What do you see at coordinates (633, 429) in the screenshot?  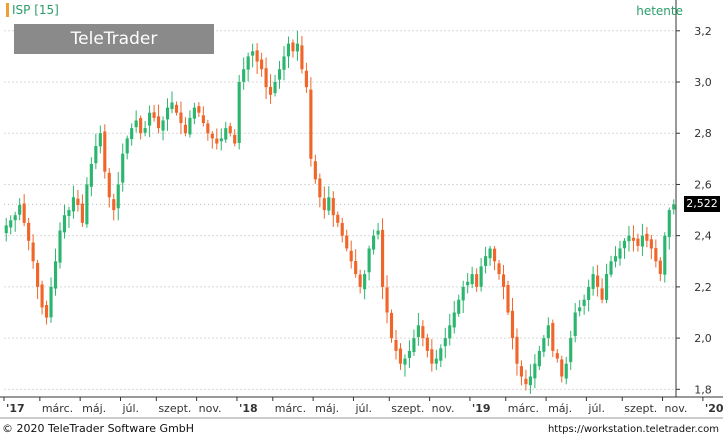 I see `footer-url: https://workstation.teletrader.com` at bounding box center [633, 429].